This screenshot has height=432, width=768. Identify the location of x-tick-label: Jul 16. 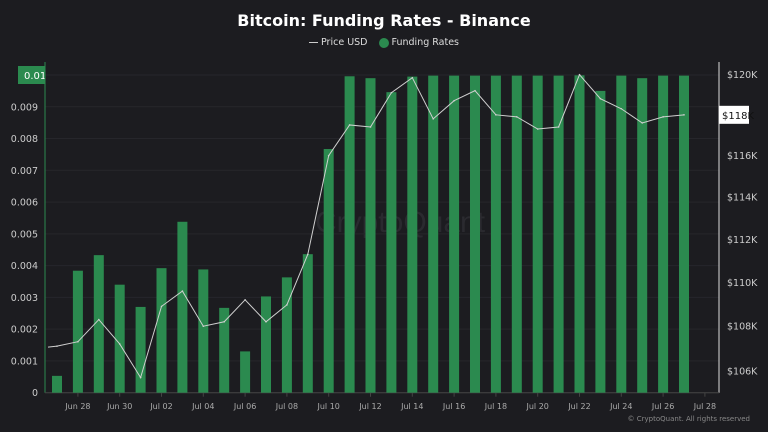
(453, 406).